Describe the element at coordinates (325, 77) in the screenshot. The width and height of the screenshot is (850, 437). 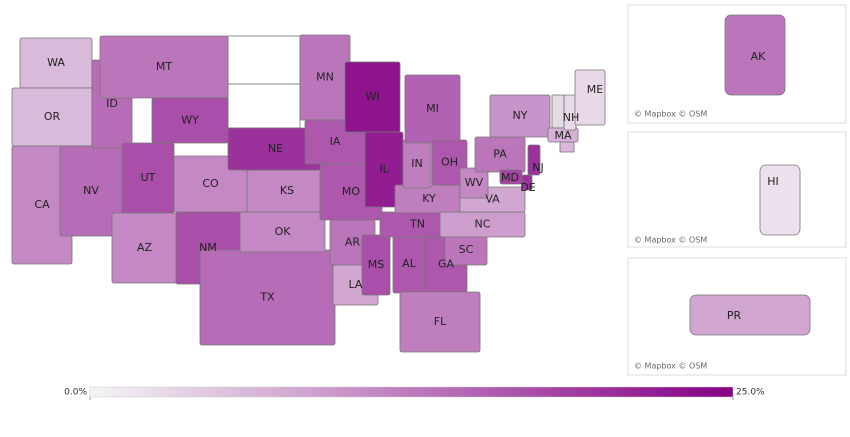
I see `region-label: MN` at that location.